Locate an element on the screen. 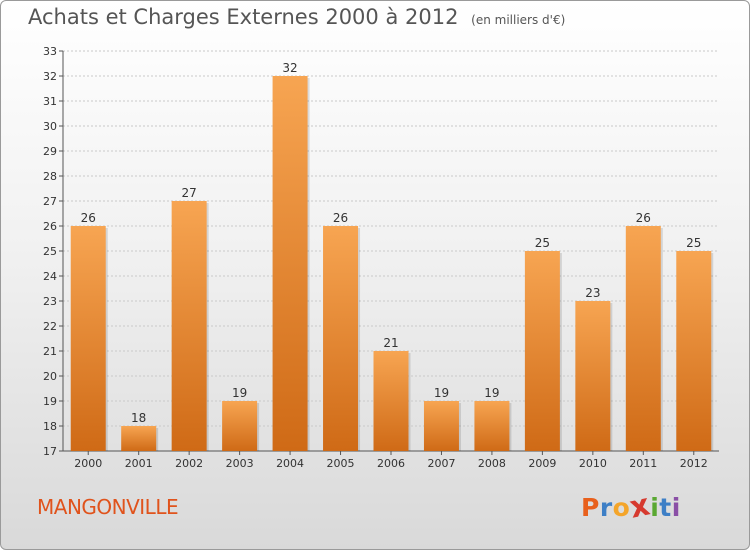  y-tick-label: 31 is located at coordinates (50, 101).